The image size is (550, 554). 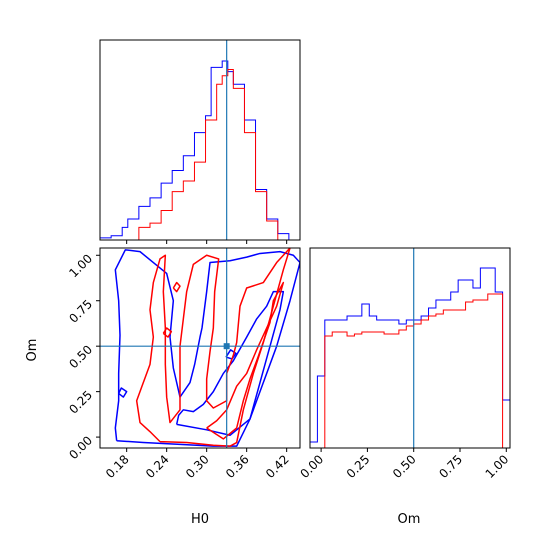 What do you see at coordinates (197, 466) in the screenshot?
I see `contour-h0-om-xtick-label-2: 0.30` at bounding box center [197, 466].